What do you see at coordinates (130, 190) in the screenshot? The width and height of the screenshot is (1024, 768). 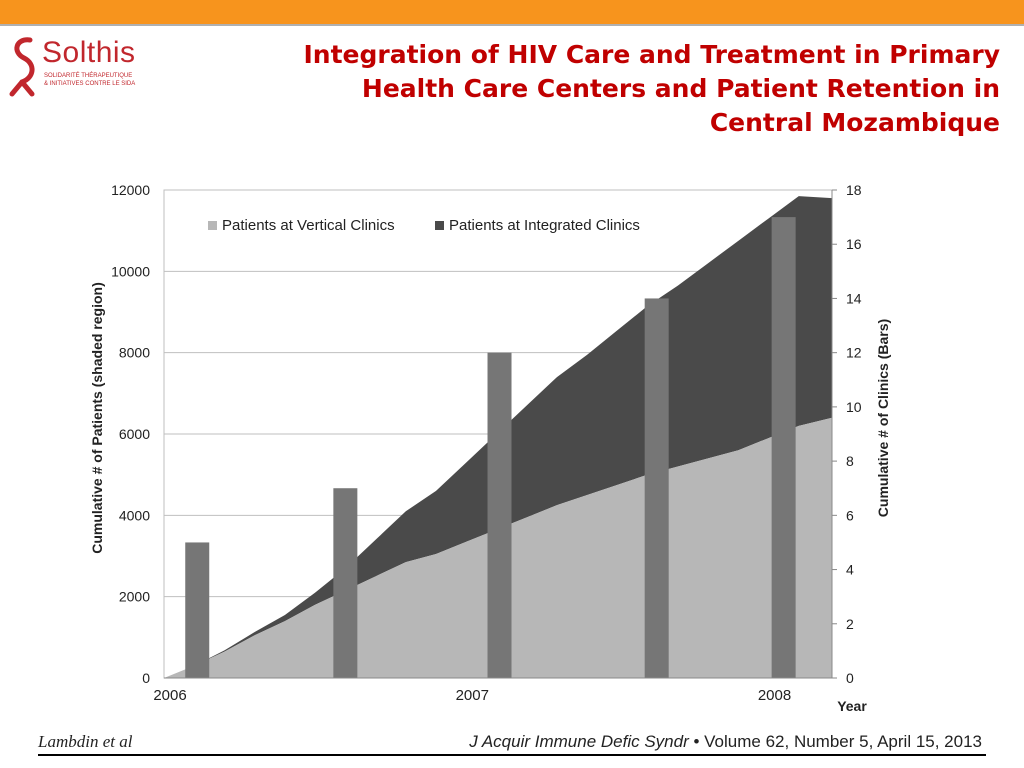 I see `y-tick-label: 12000` at bounding box center [130, 190].